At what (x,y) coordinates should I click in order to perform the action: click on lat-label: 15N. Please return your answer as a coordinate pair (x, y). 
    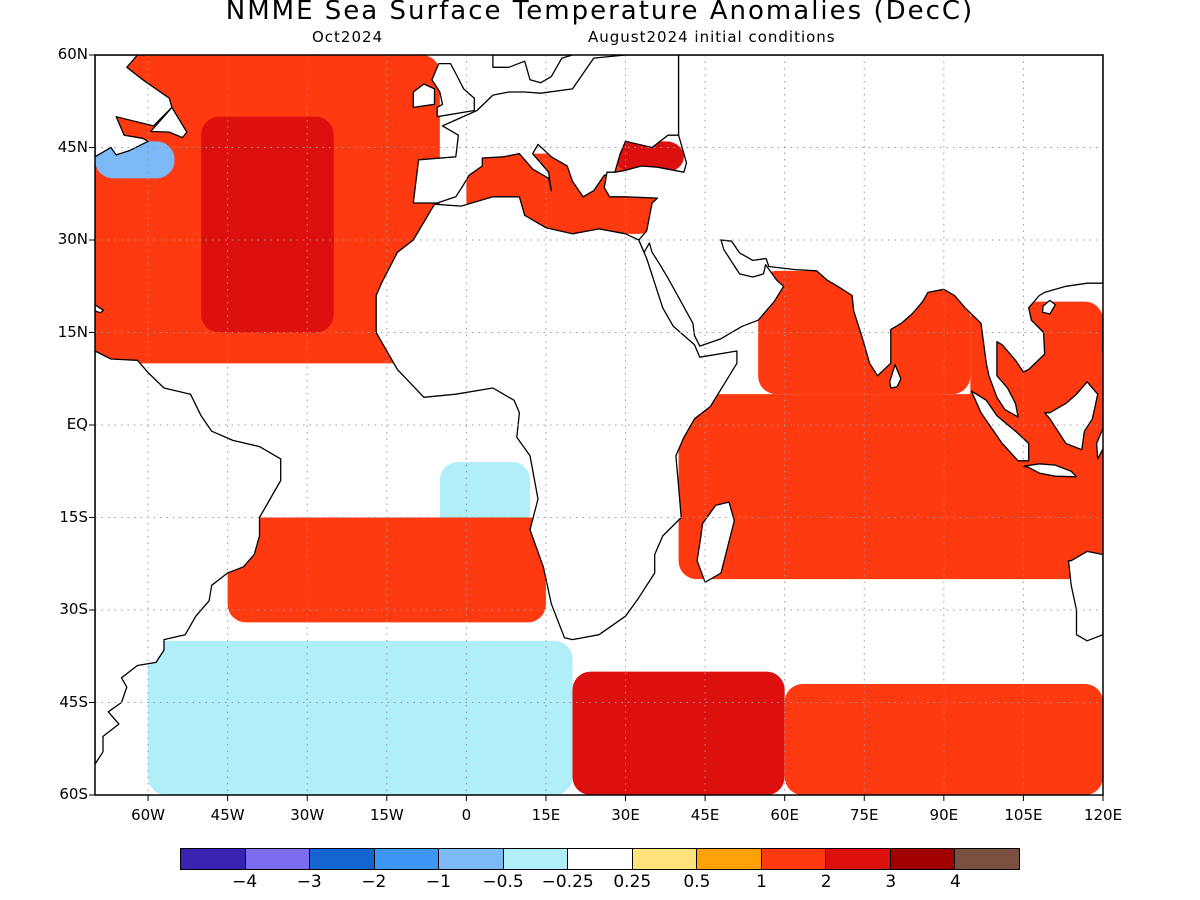
    Looking at the image, I should click on (72, 331).